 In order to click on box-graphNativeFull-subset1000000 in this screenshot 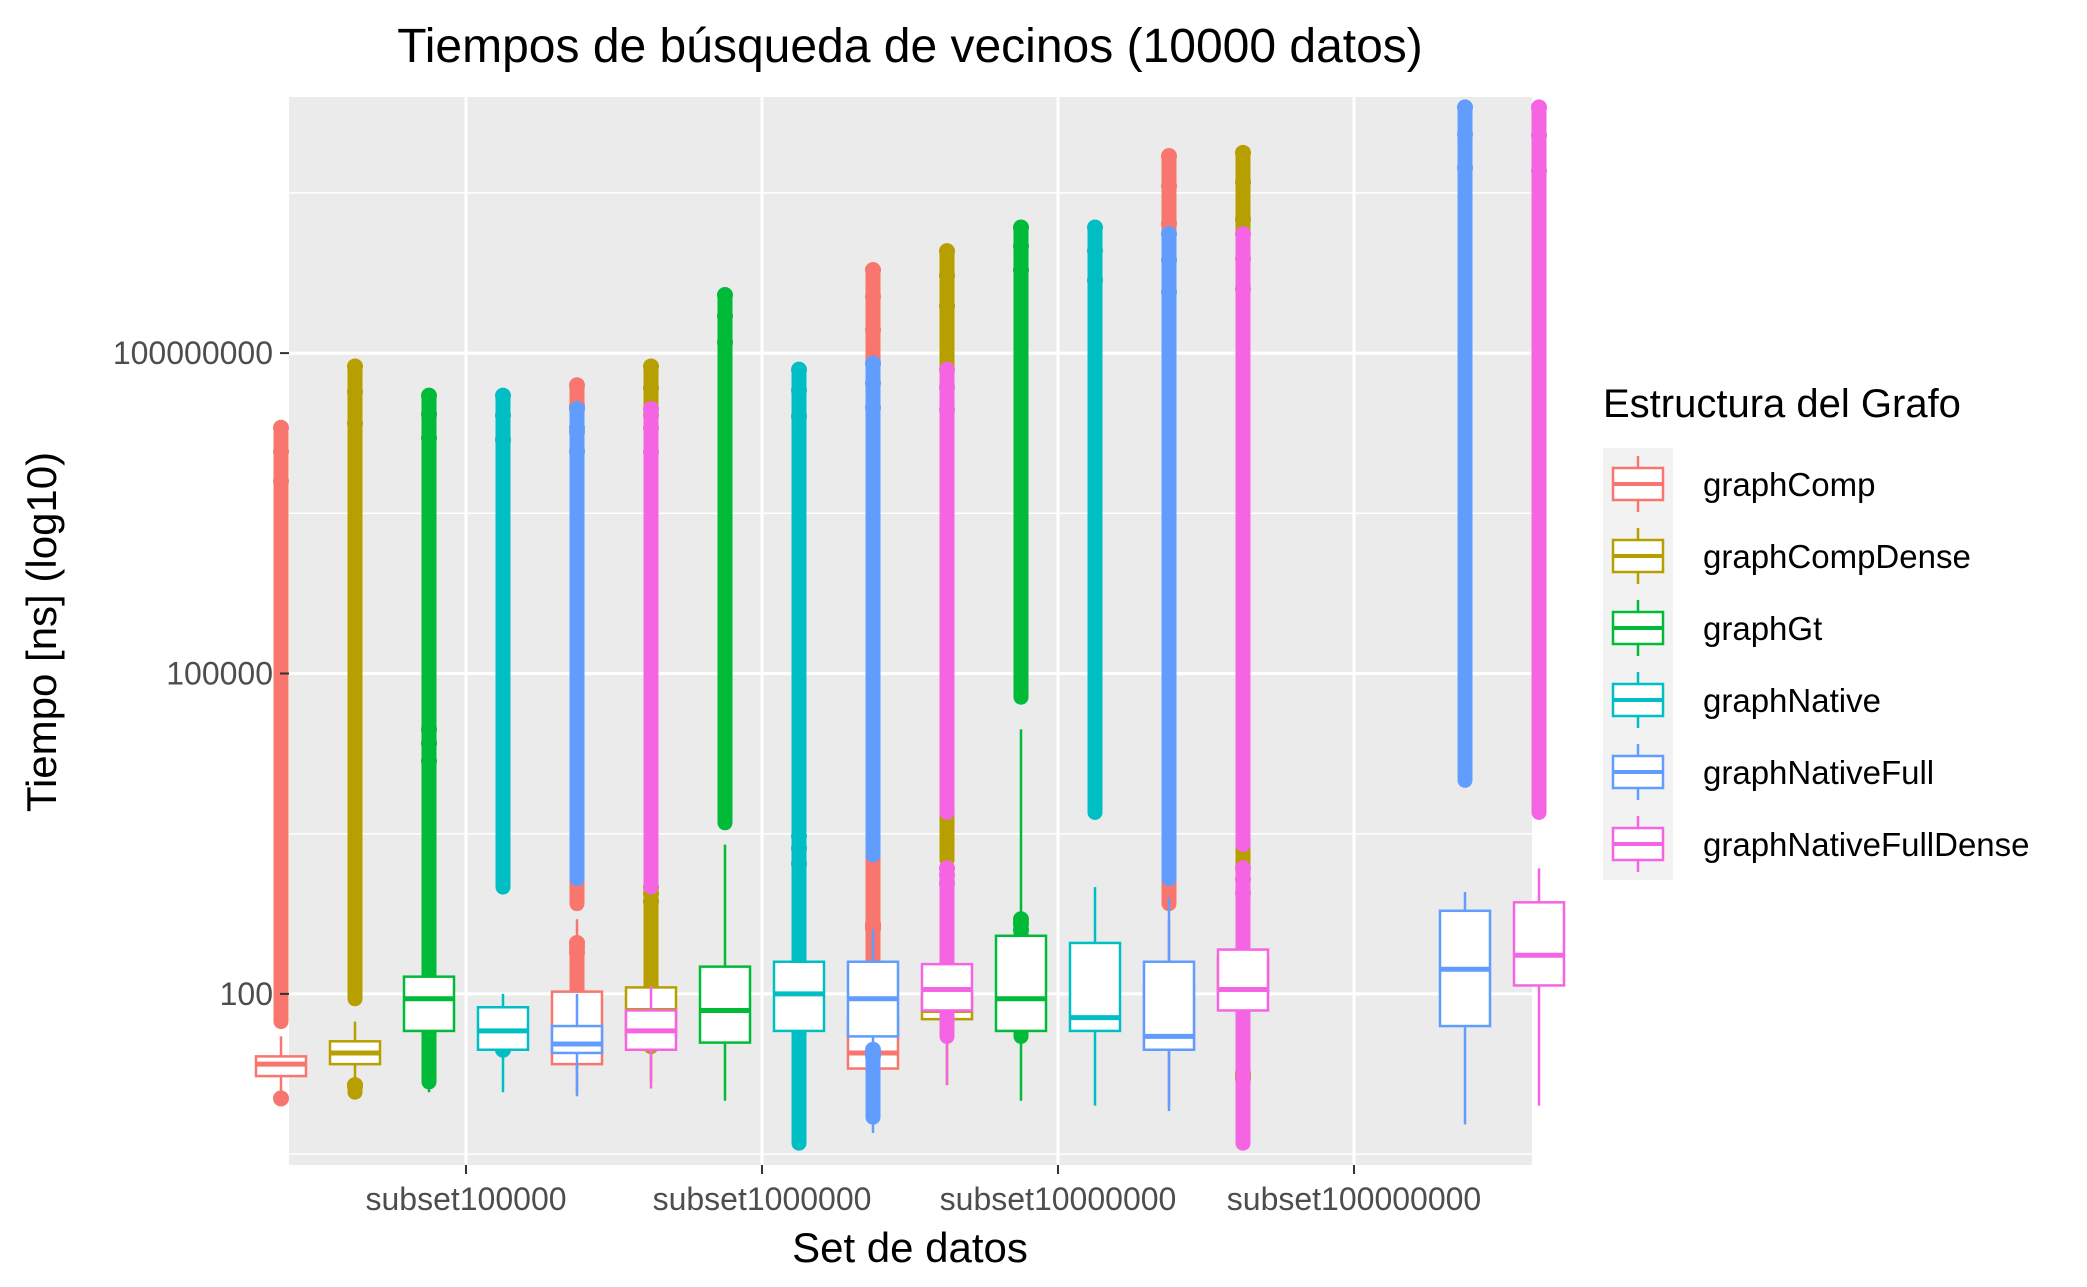, I will do `click(873, 744)`.